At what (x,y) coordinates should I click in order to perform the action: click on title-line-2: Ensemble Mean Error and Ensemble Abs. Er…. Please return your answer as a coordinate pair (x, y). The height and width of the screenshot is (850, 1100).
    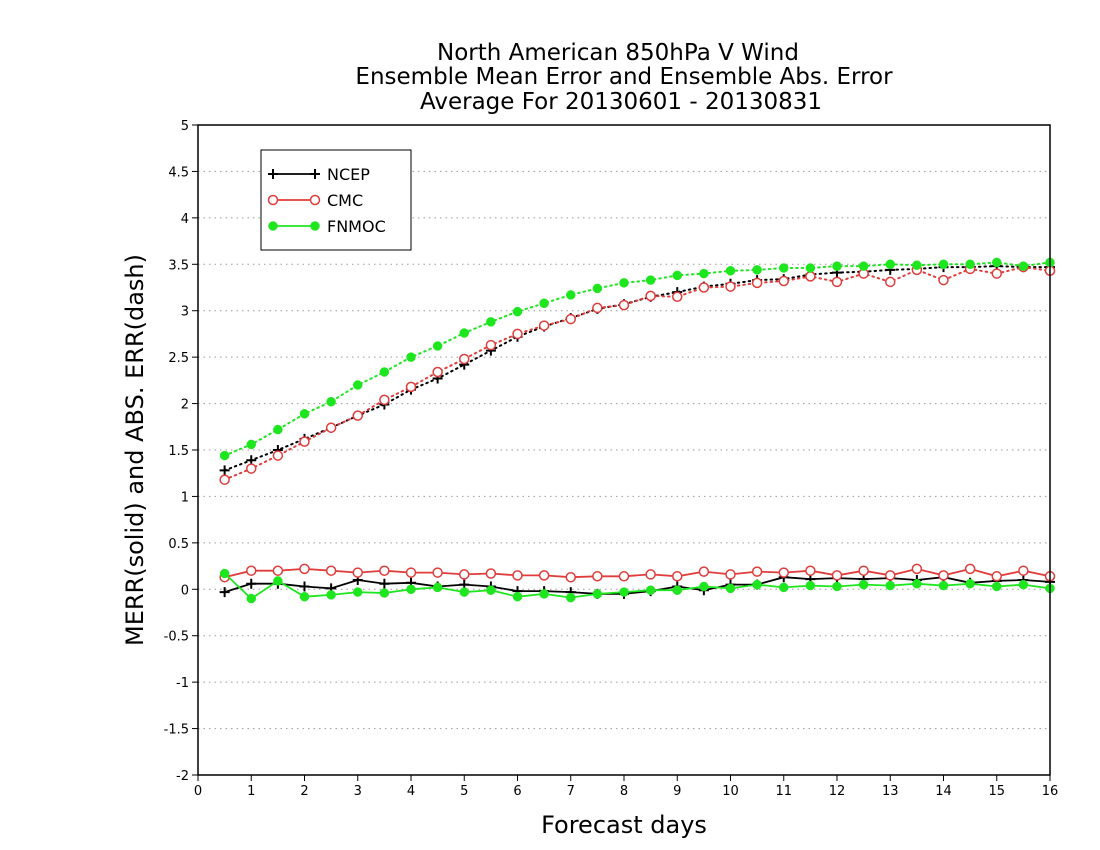
    Looking at the image, I should click on (624, 77).